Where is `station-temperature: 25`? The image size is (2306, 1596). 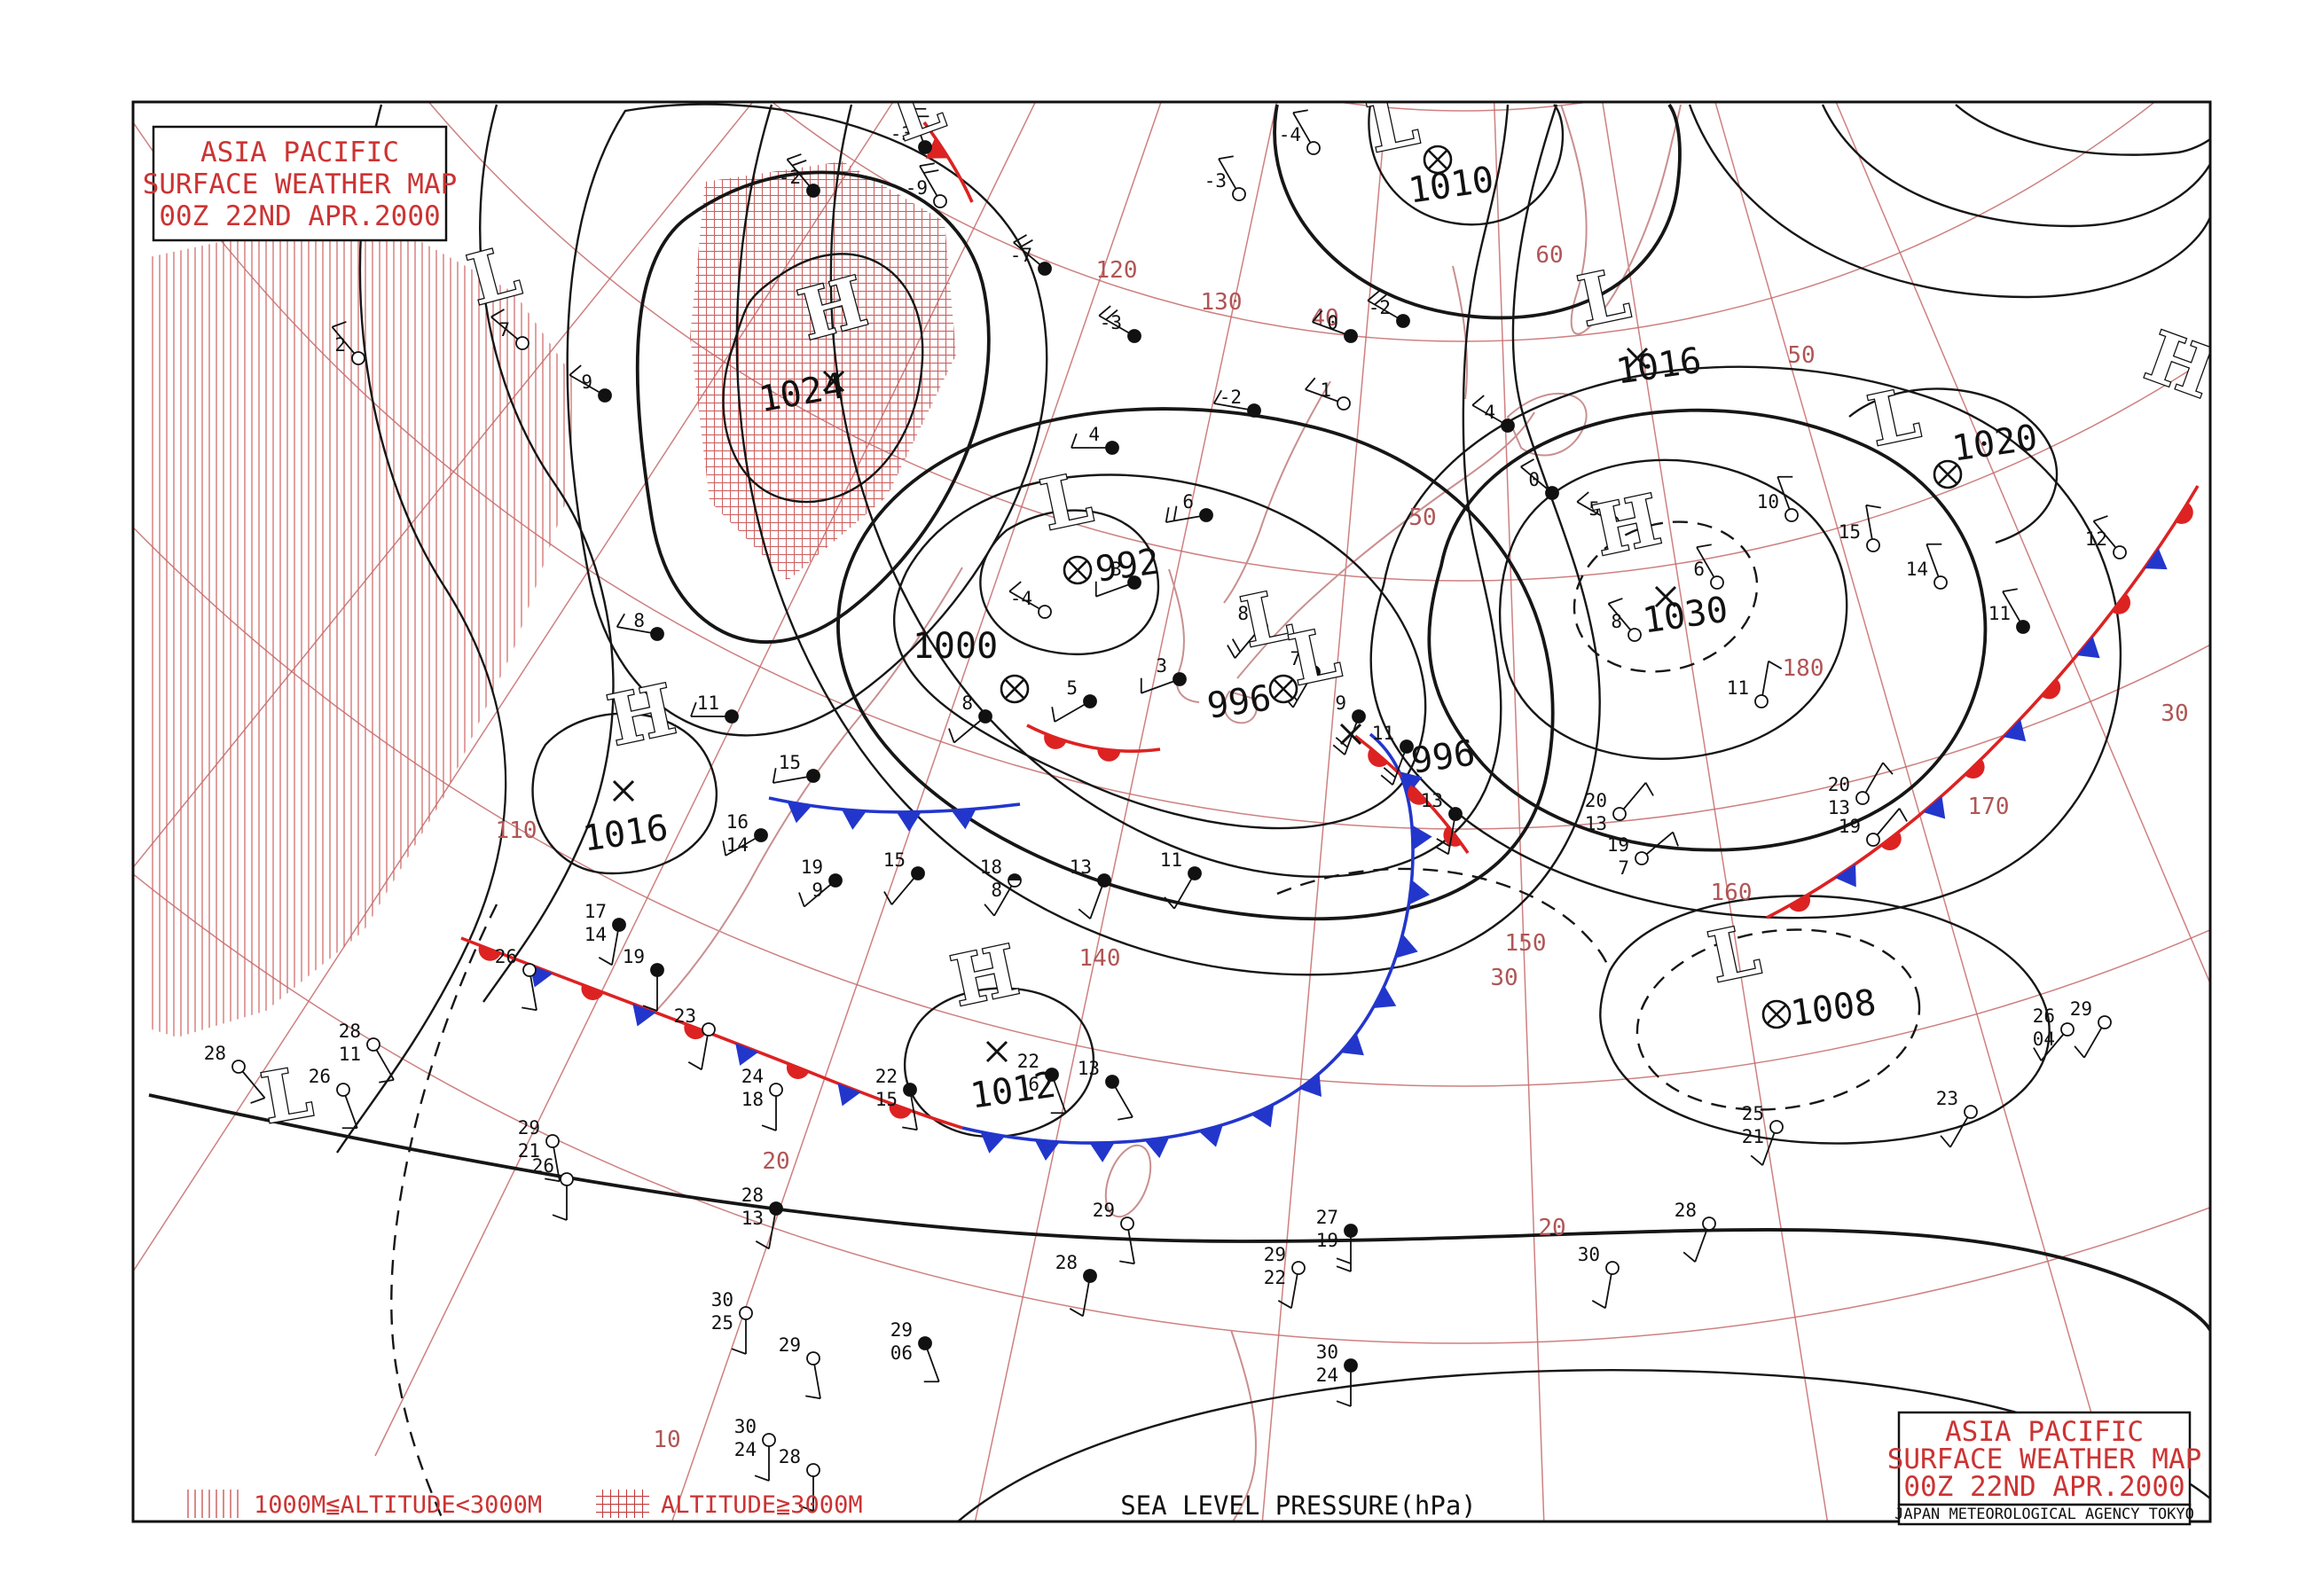 station-temperature: 25 is located at coordinates (1753, 1113).